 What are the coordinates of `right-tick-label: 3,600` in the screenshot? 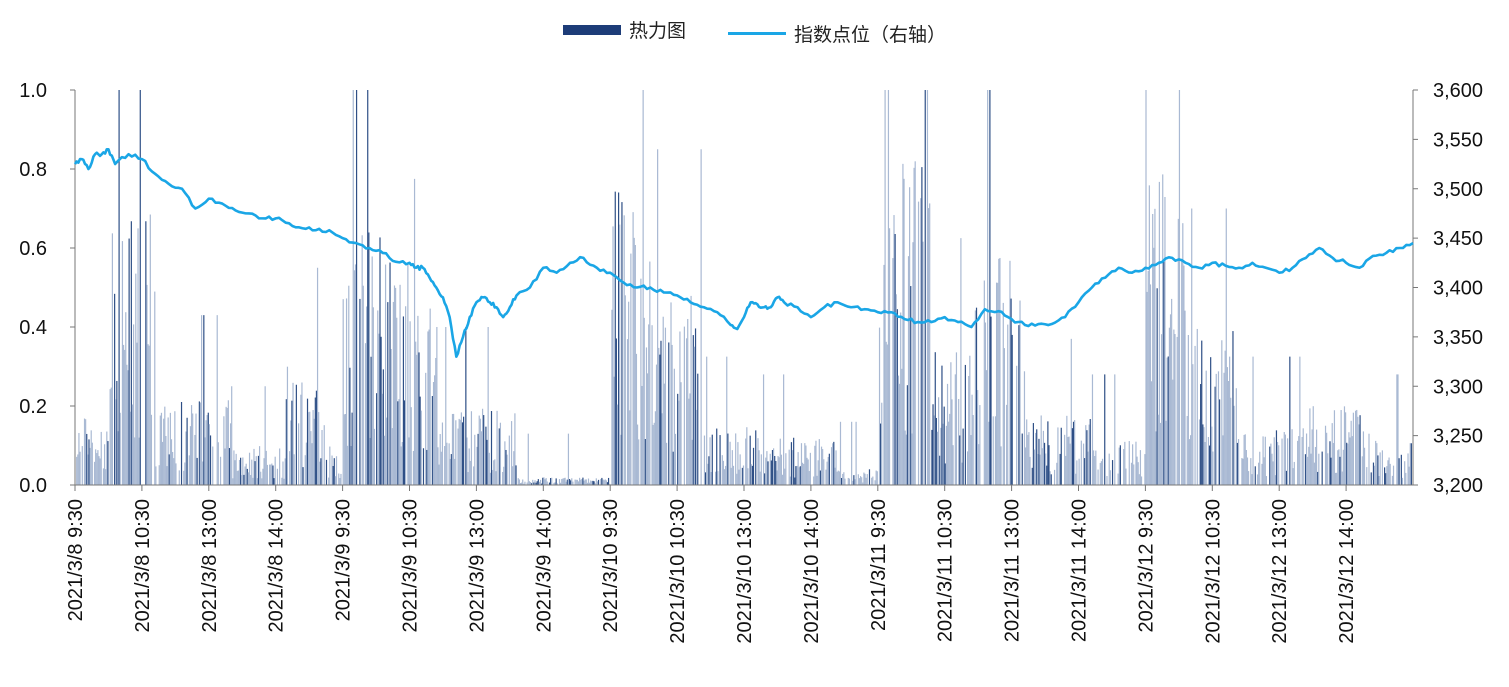 It's located at (1458, 91).